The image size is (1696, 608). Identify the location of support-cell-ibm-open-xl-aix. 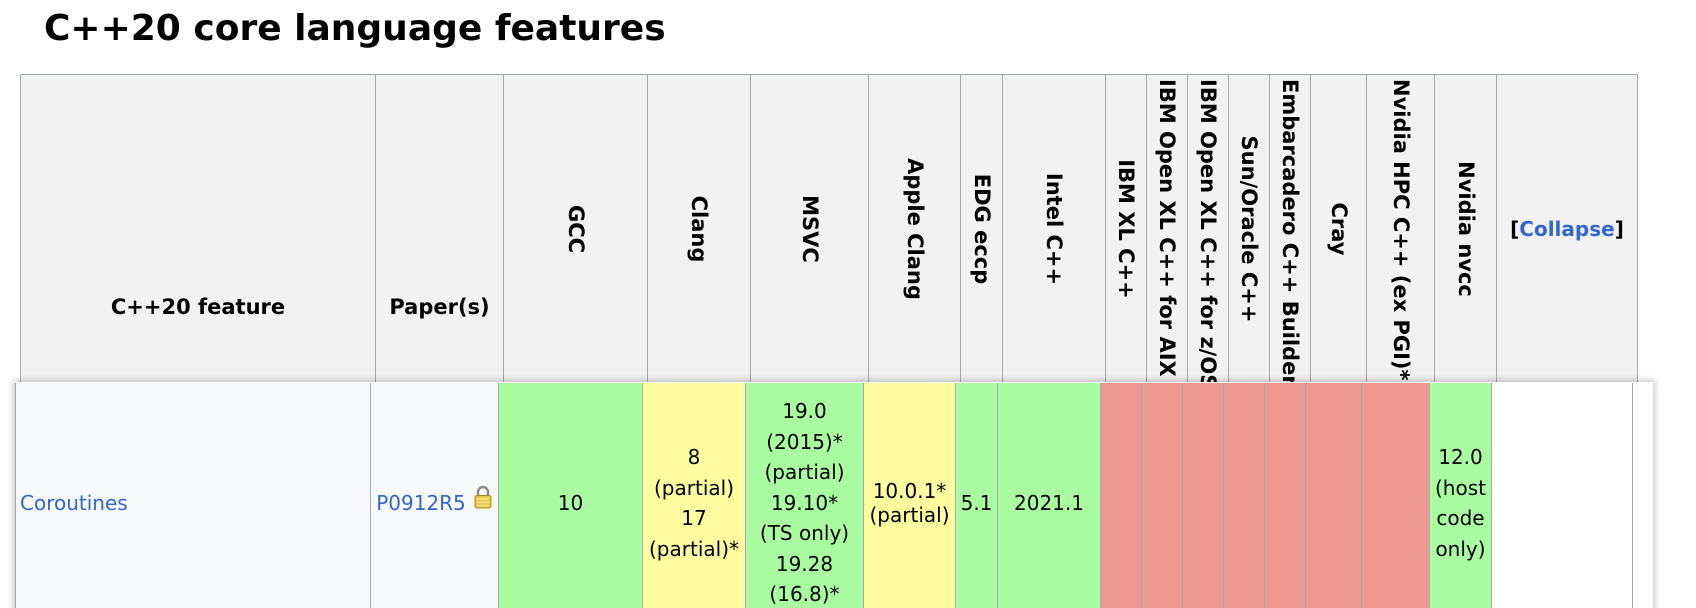
(1162, 495).